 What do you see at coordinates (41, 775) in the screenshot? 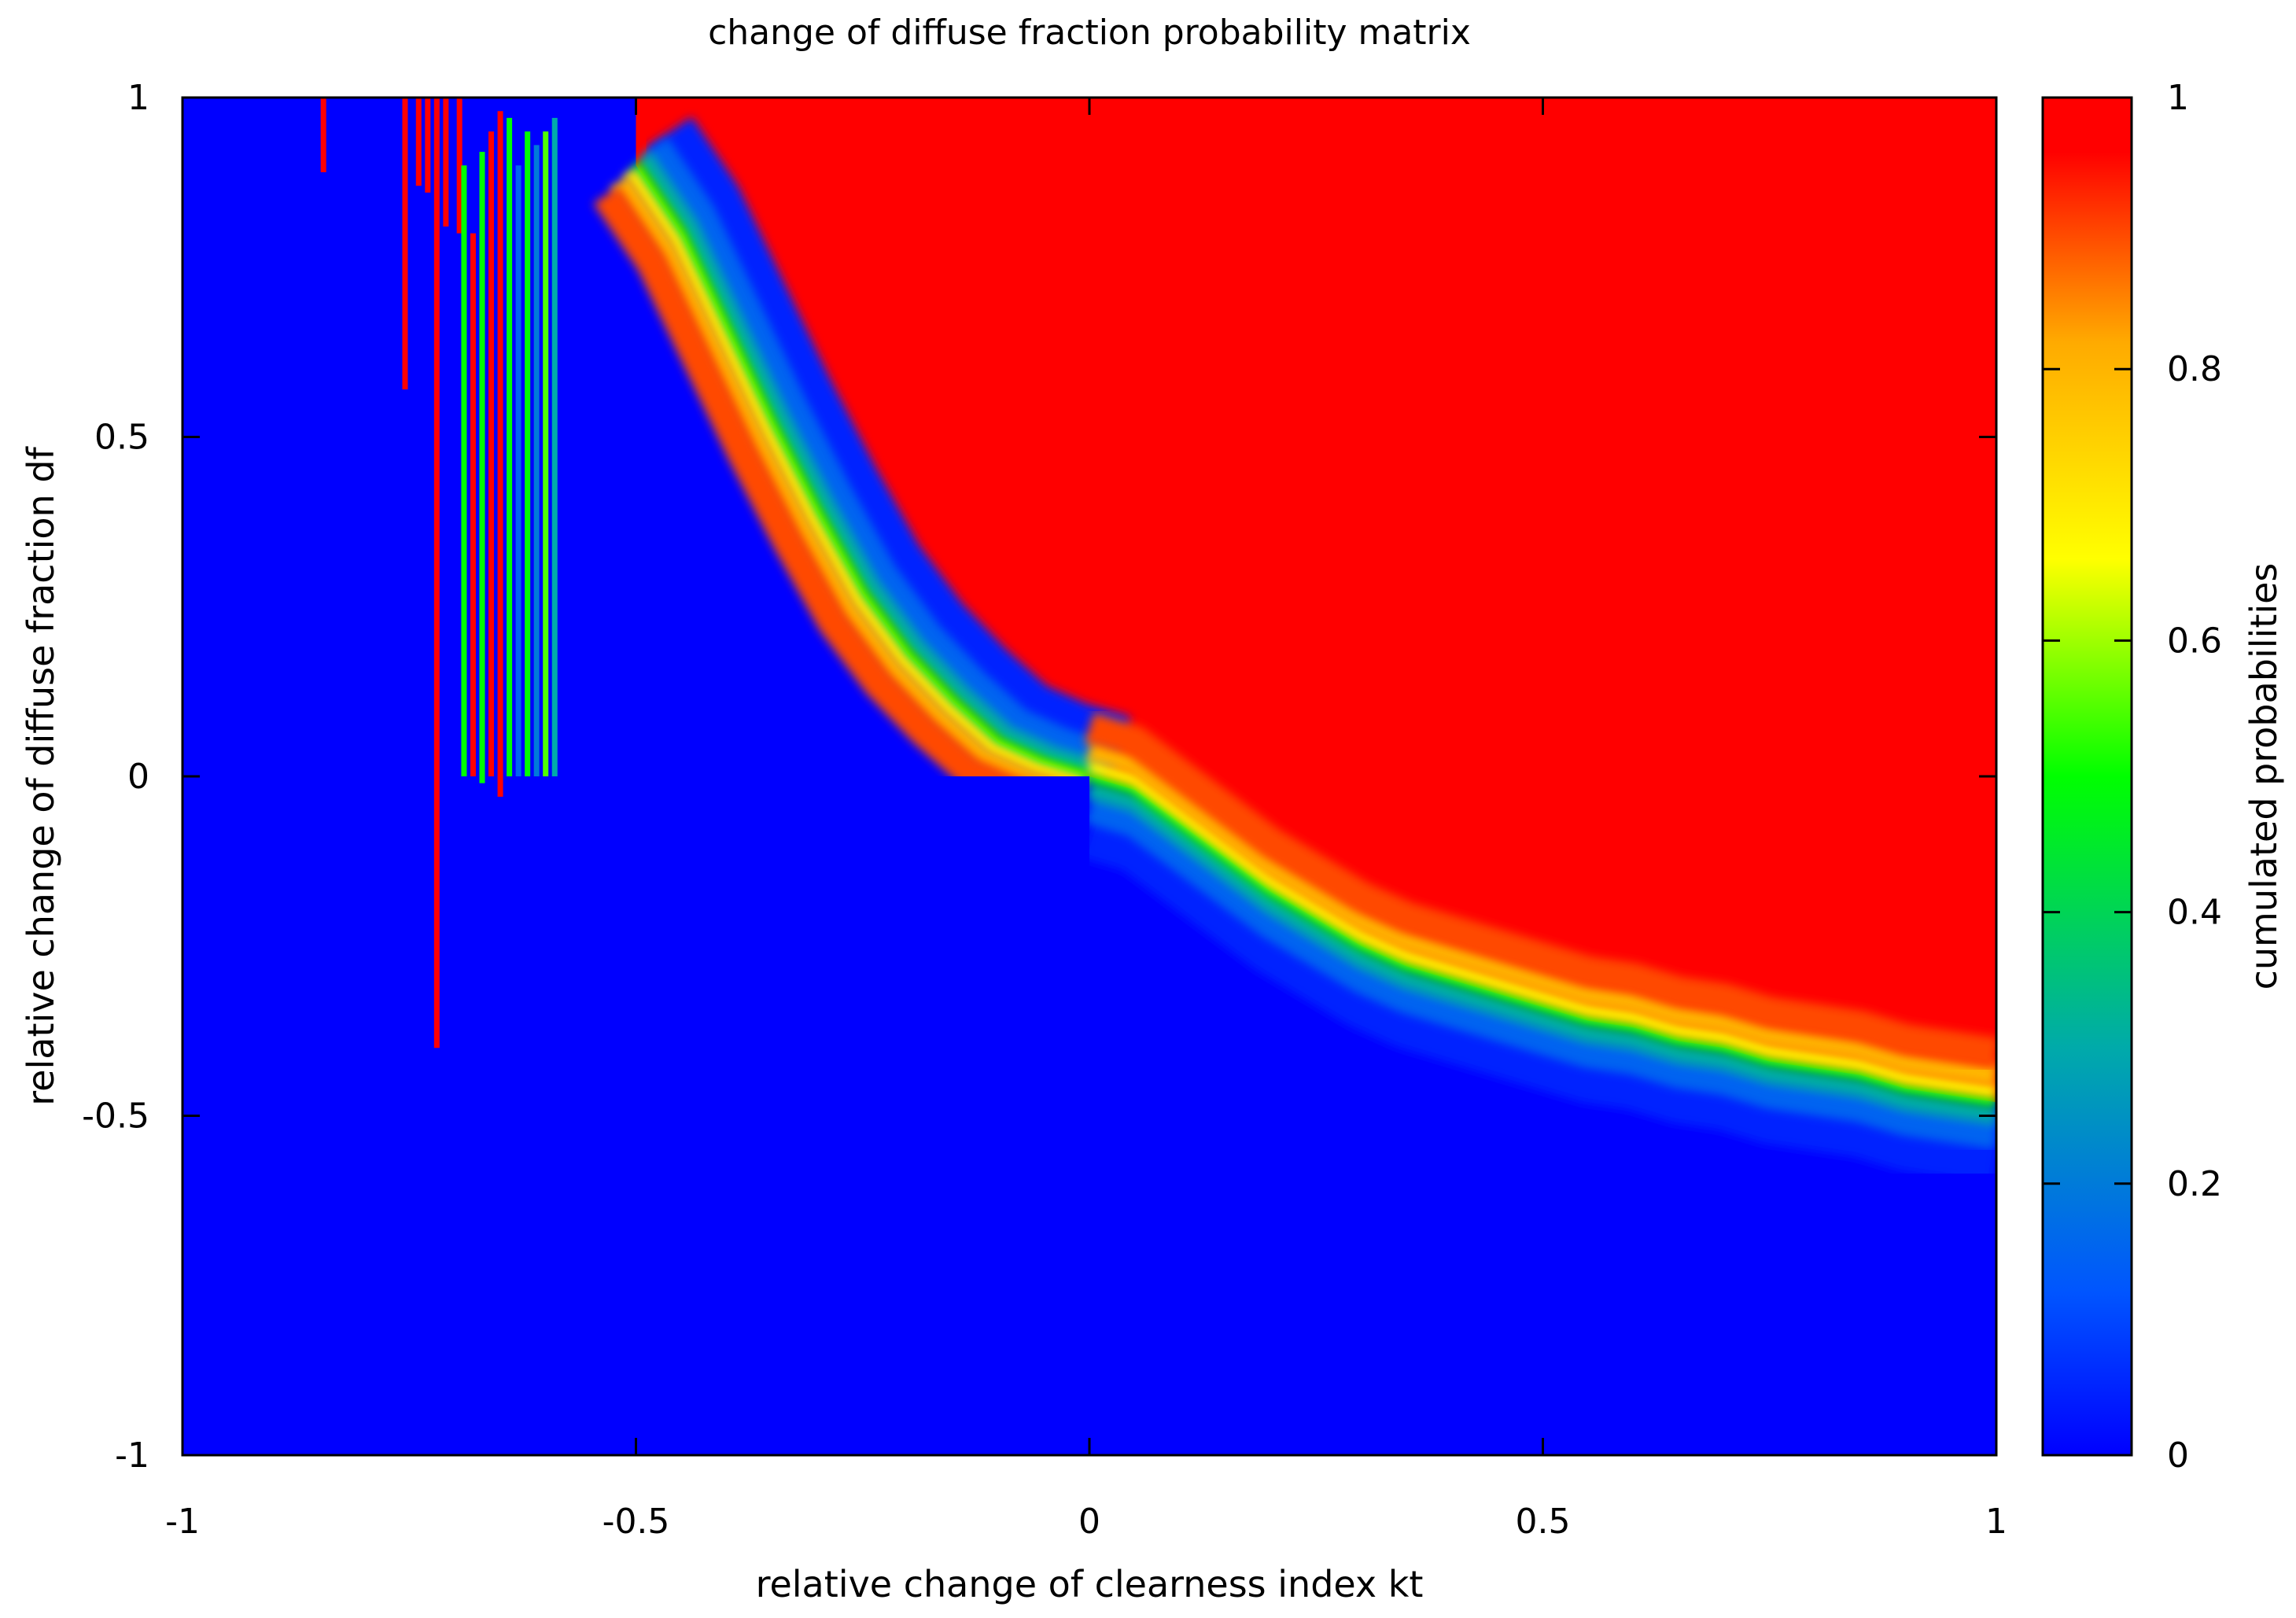
I see `y-axis-label: relative change of diffuse fraction df` at bounding box center [41, 775].